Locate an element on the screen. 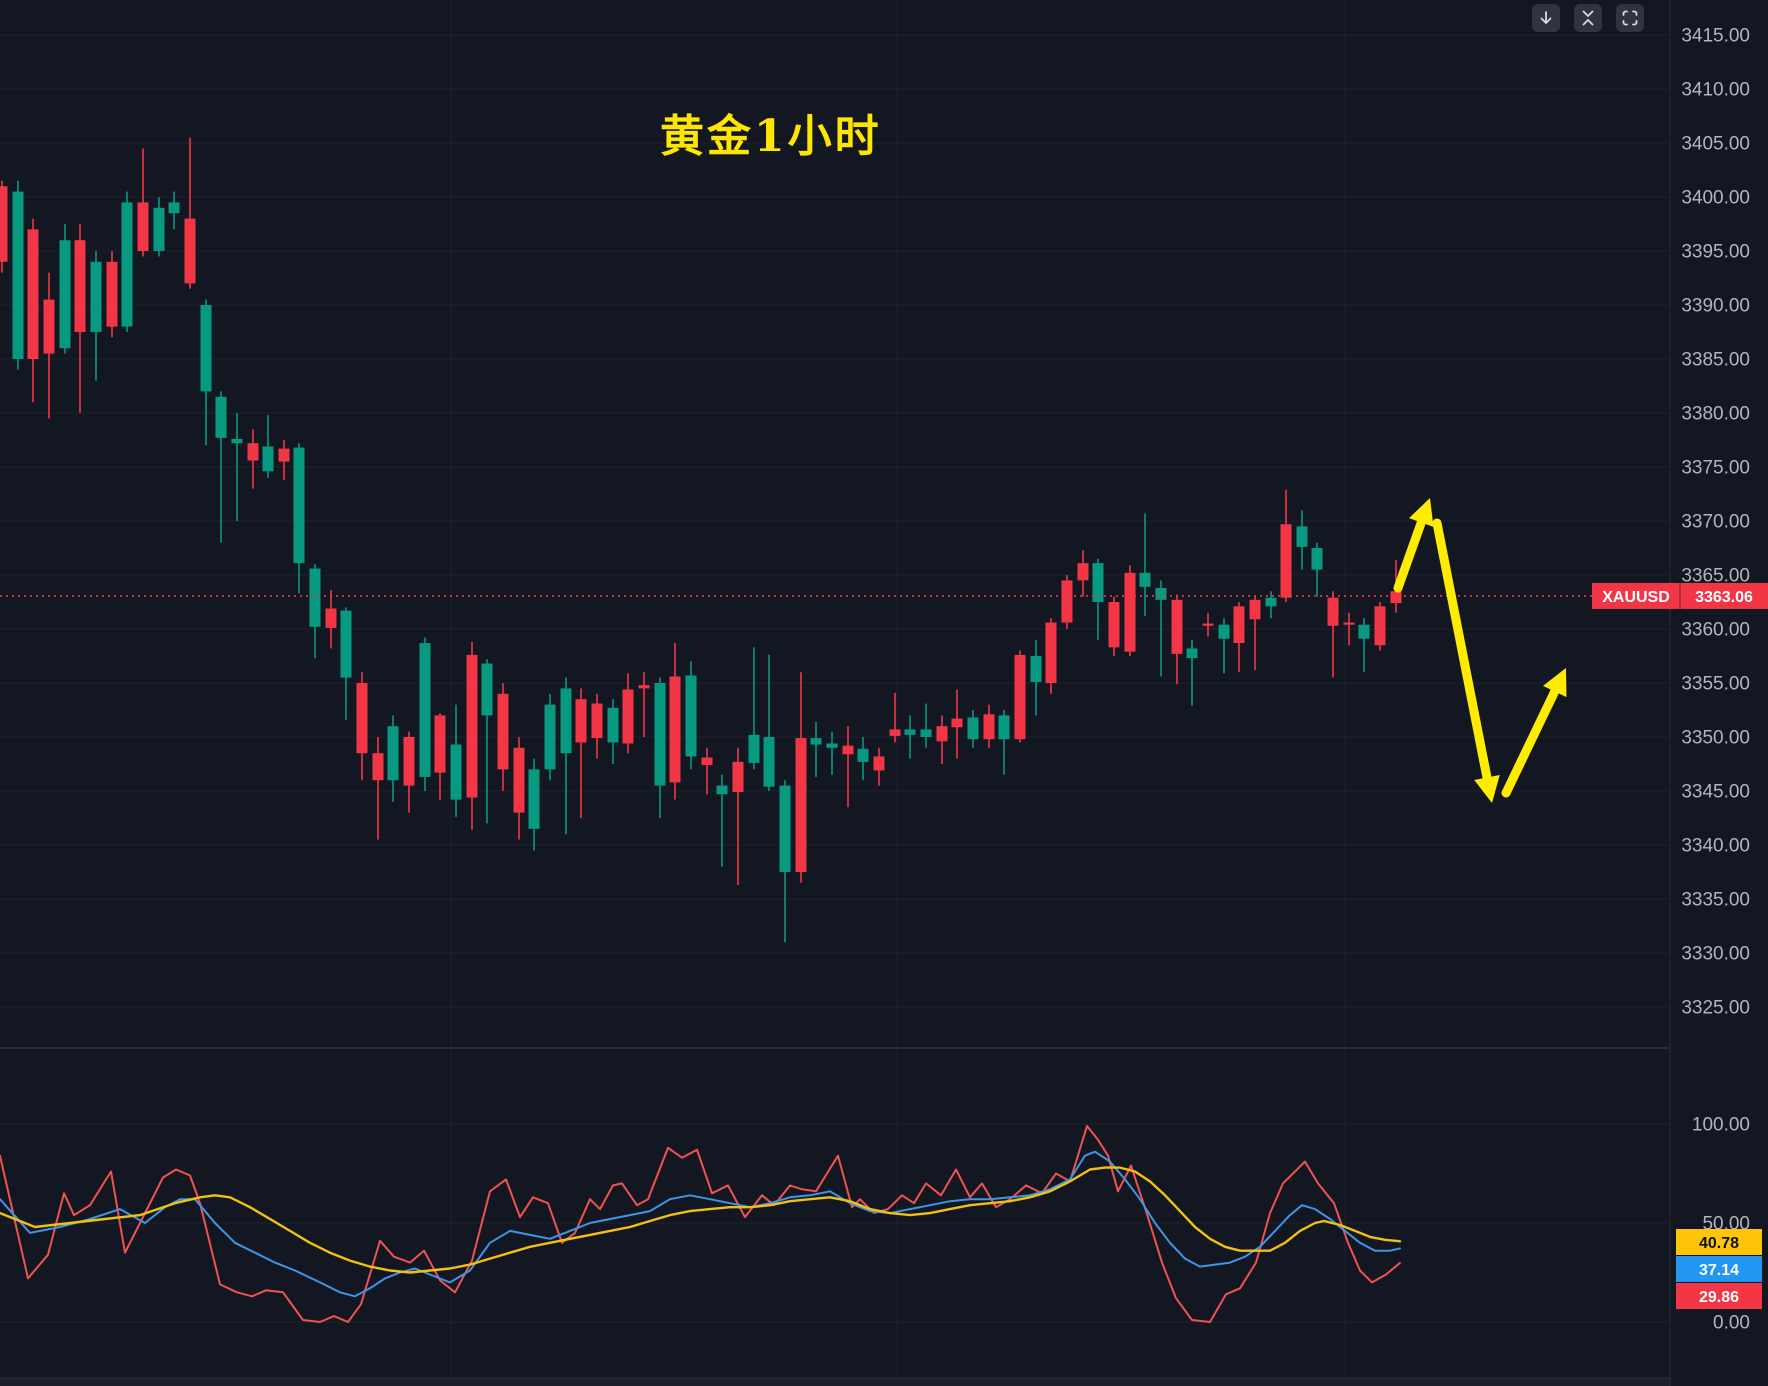 Image resolution: width=1768 pixels, height=1386 pixels. price-tick-label: 3390.00 is located at coordinates (1715, 306).